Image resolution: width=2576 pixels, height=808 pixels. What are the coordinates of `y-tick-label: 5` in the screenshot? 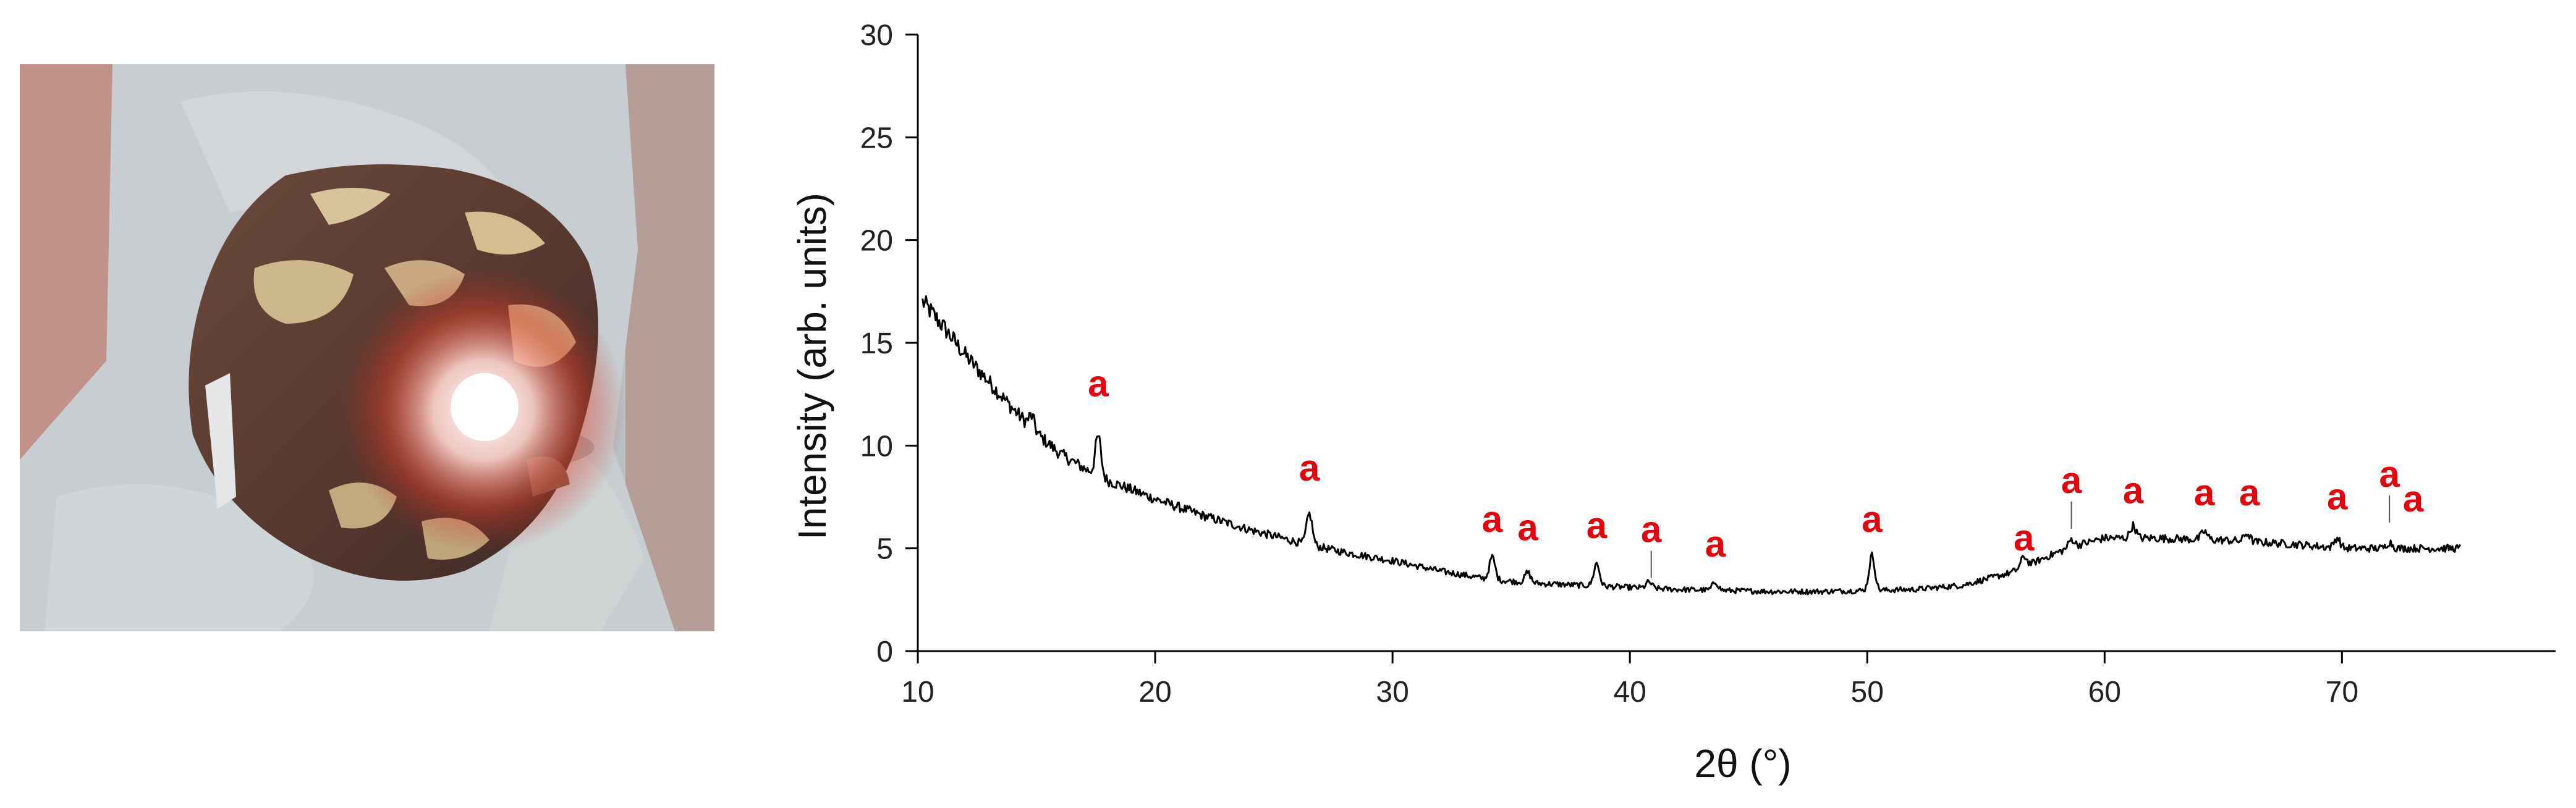 It's located at (884, 549).